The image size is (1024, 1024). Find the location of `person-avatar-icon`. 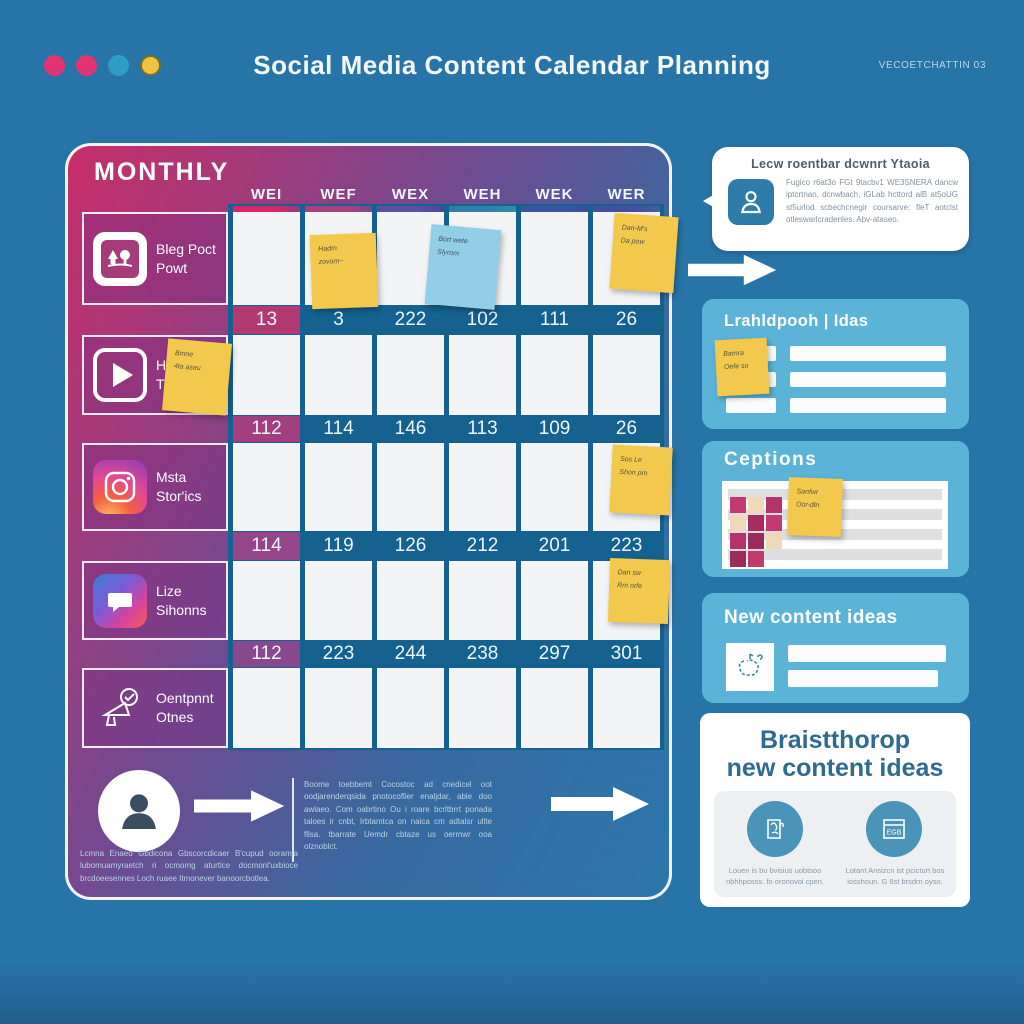

person-avatar-icon is located at coordinates (751, 202).